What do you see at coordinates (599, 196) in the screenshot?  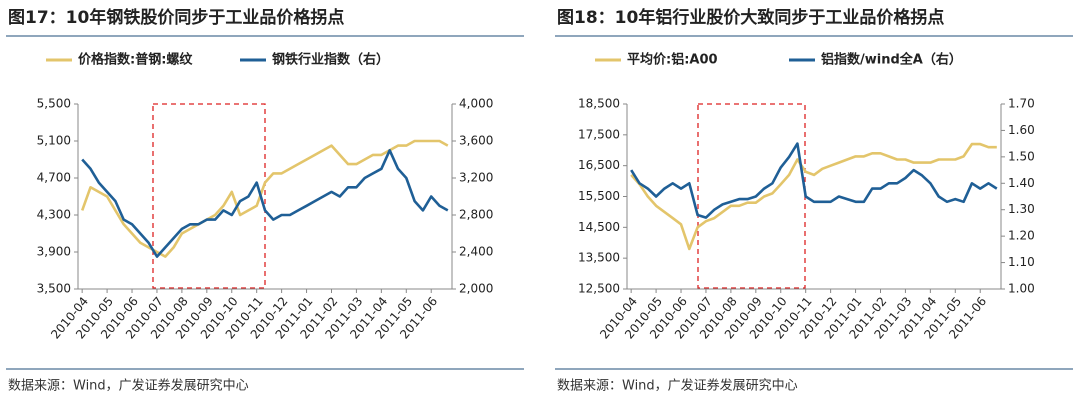 I see `y-tick-label: 15,500` at bounding box center [599, 196].